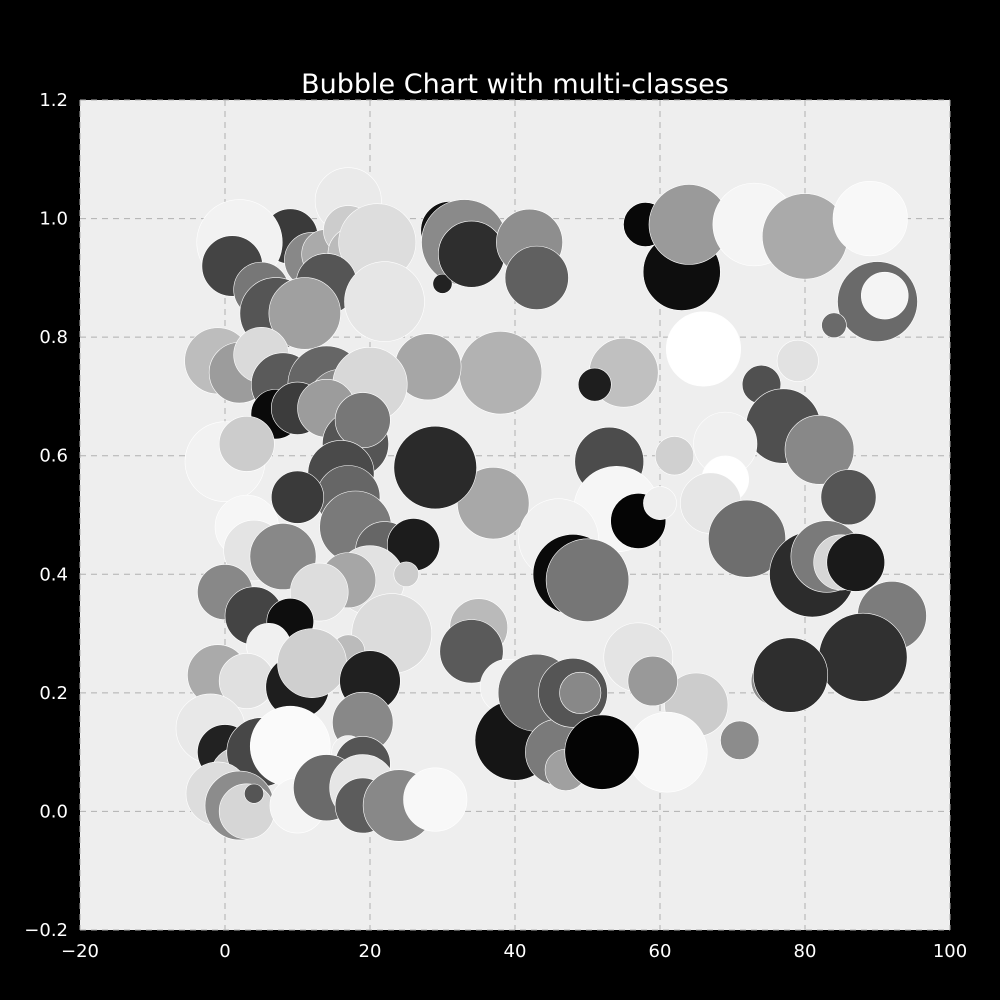  I want to click on x-tick-label: 0, so click(224, 951).